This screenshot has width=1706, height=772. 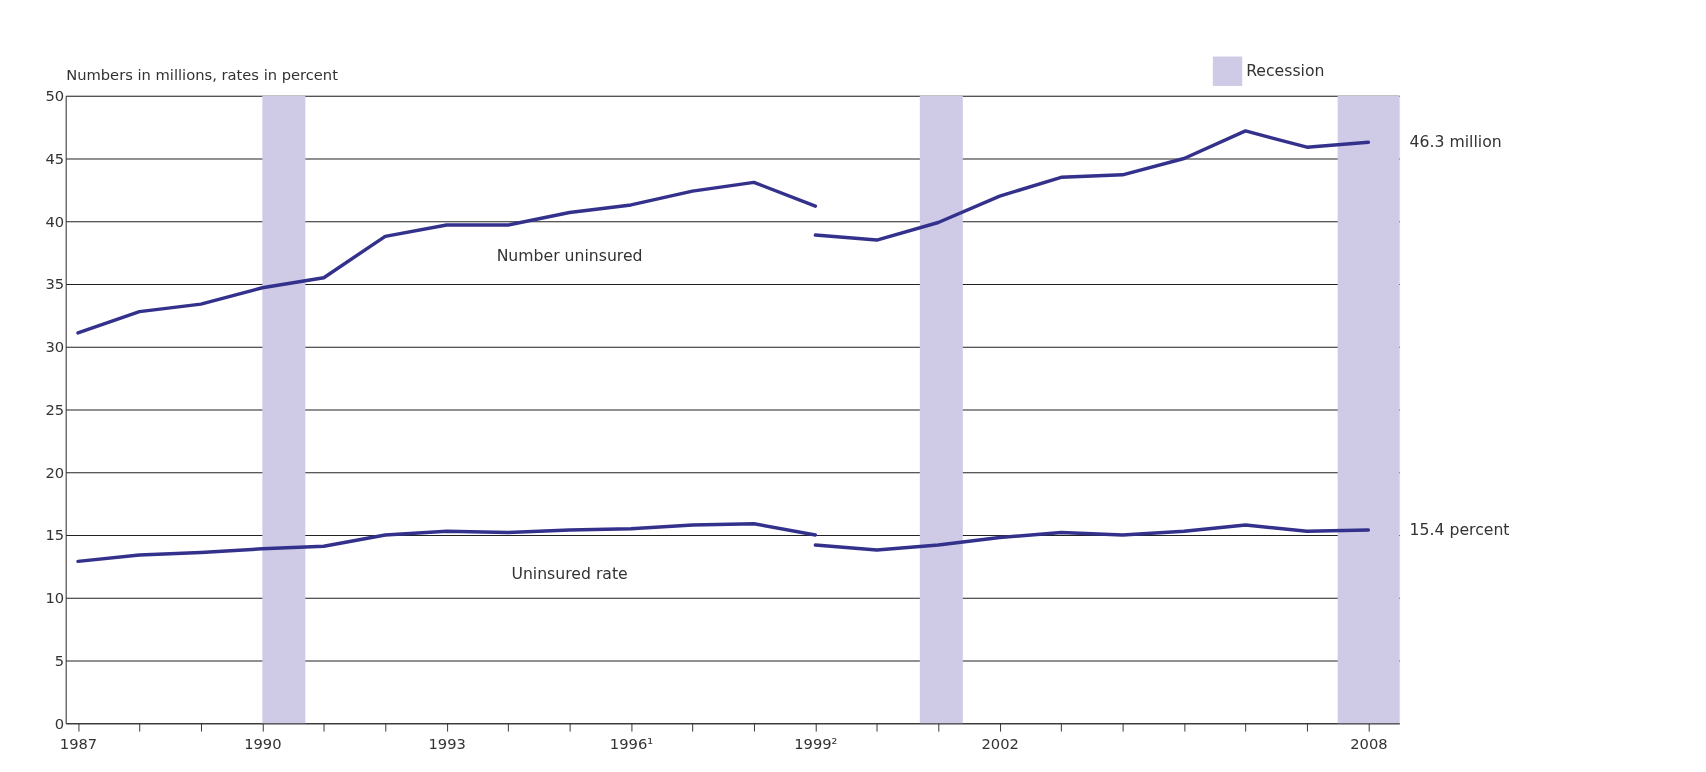 What do you see at coordinates (816, 744) in the screenshot?
I see `x-tick-label: 1999²` at bounding box center [816, 744].